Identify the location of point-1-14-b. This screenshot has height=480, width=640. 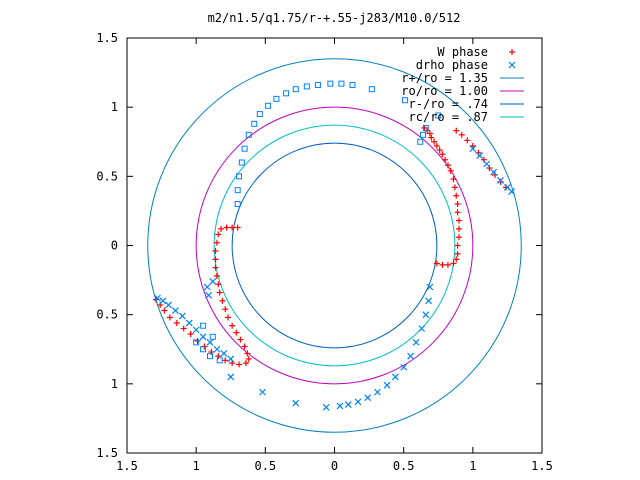
(395, 377).